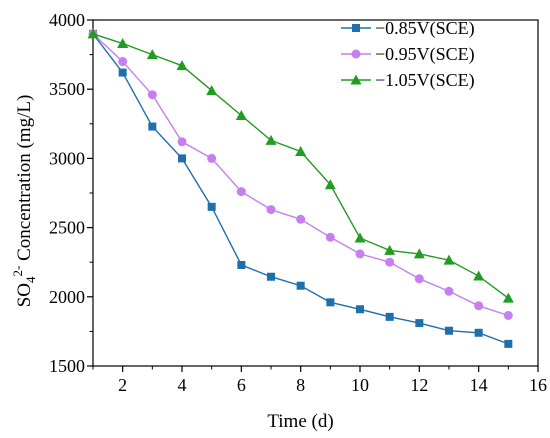 Image resolution: width=550 pixels, height=438 pixels. What do you see at coordinates (241, 385) in the screenshot?
I see `x-tick-label: 6` at bounding box center [241, 385].